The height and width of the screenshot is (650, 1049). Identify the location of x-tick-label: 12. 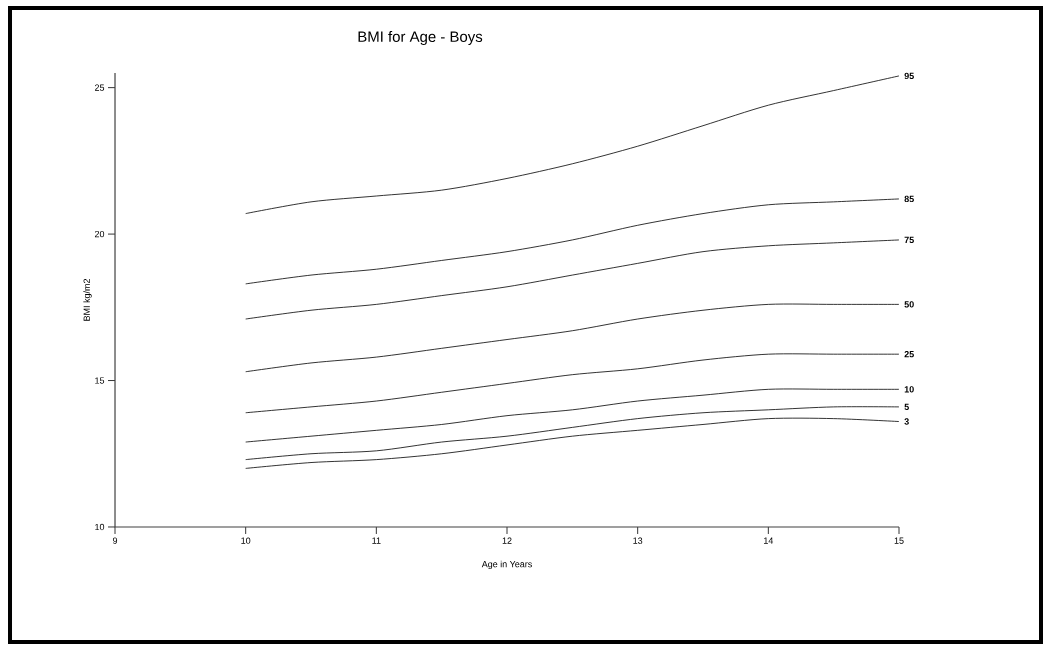
(507, 540).